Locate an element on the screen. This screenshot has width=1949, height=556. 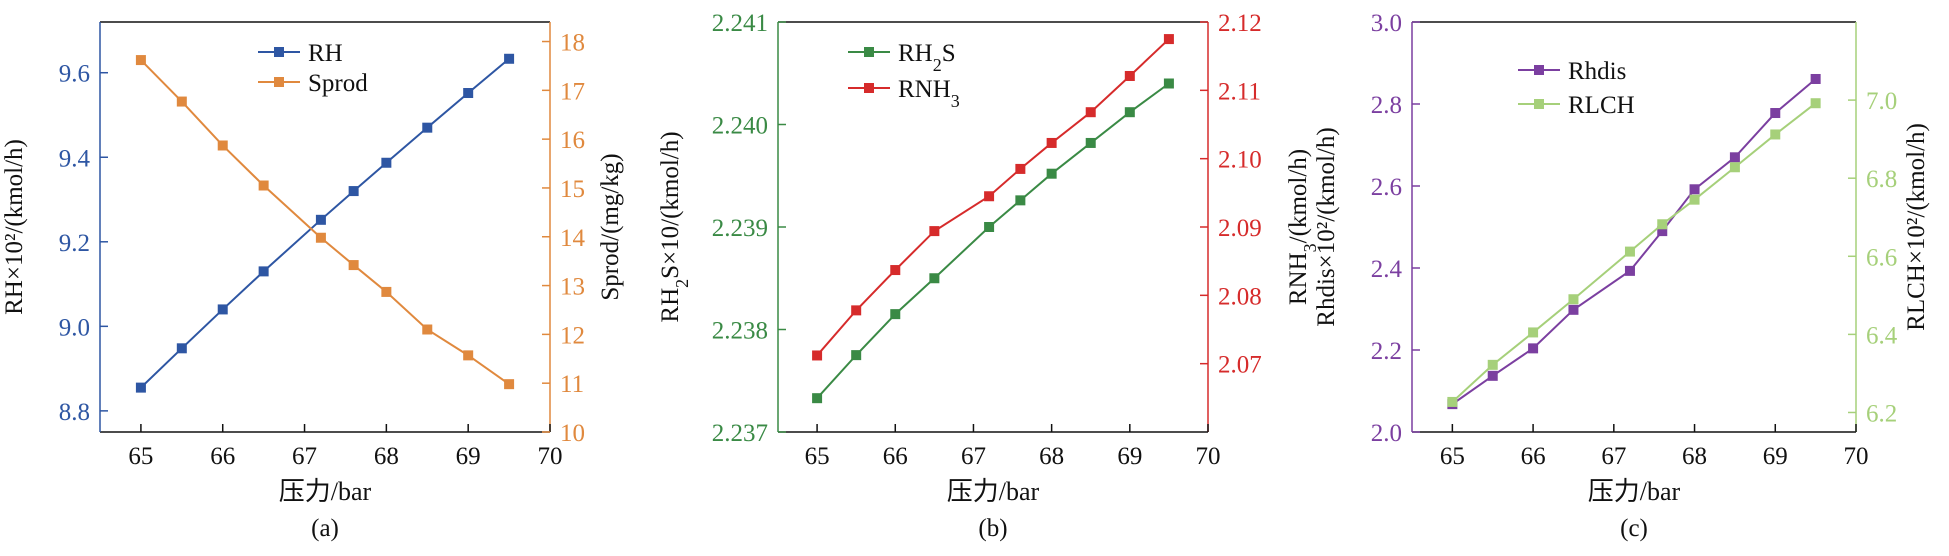
right-y-tick-label: 17 is located at coordinates (572, 91).